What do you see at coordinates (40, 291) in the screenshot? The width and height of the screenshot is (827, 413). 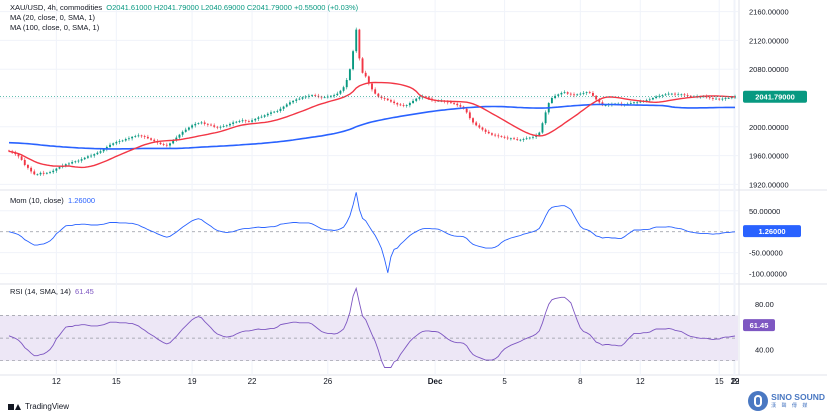 I see `rsi-legend: RSI (14, SMA, 14)` at bounding box center [40, 291].